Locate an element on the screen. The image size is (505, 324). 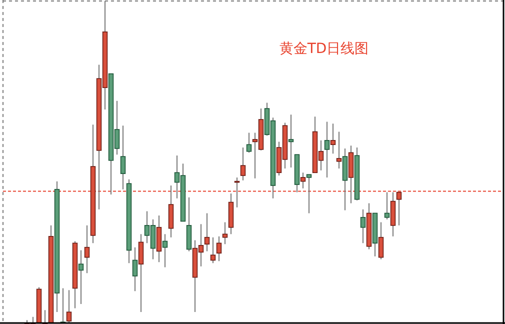
text: 黄金TD日线图 is located at coordinates (324, 49).